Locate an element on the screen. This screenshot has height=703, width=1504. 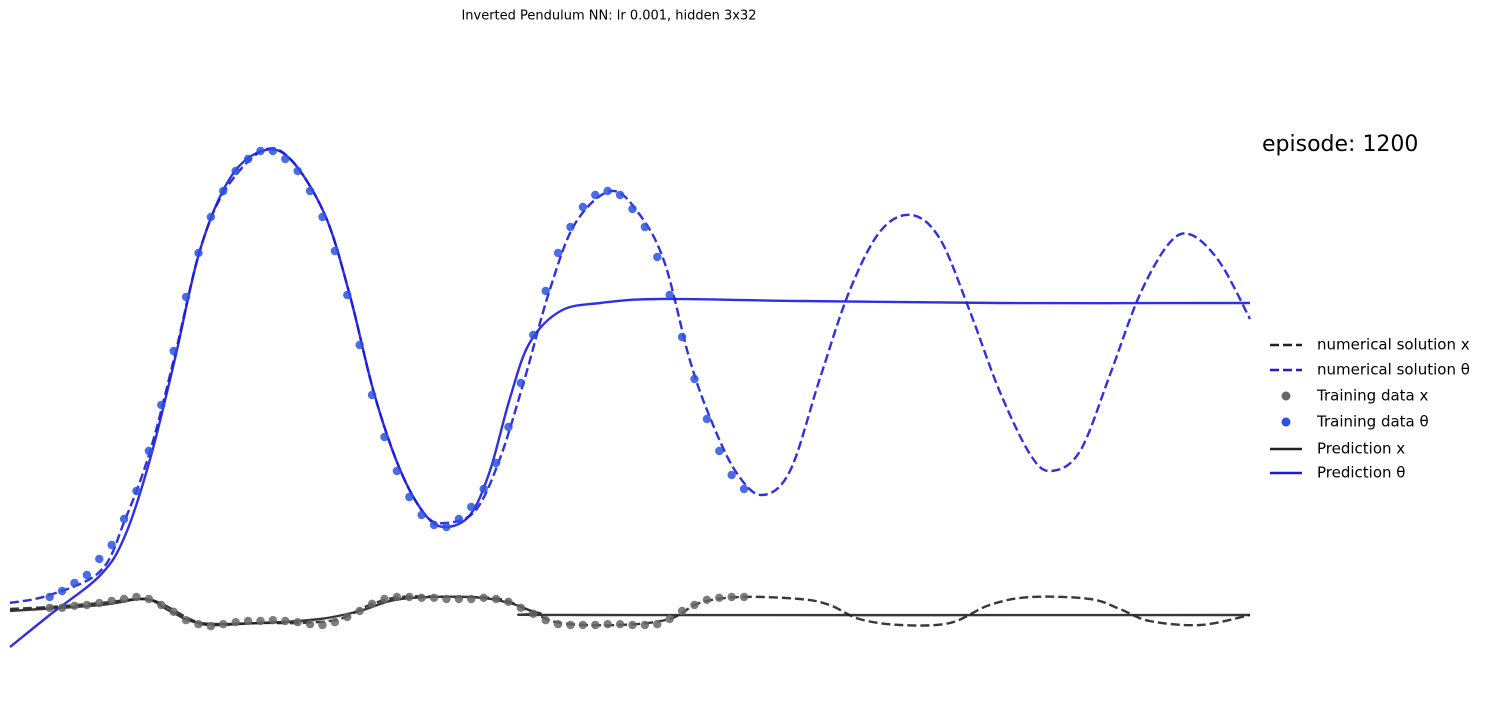
legend-label: Training data x is located at coordinates (1372, 396).